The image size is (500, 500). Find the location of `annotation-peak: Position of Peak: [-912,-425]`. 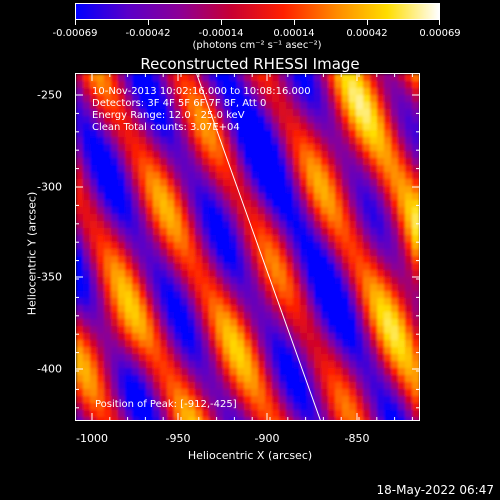

annotation-peak: Position of Peak: [-912,-425] is located at coordinates (166, 404).